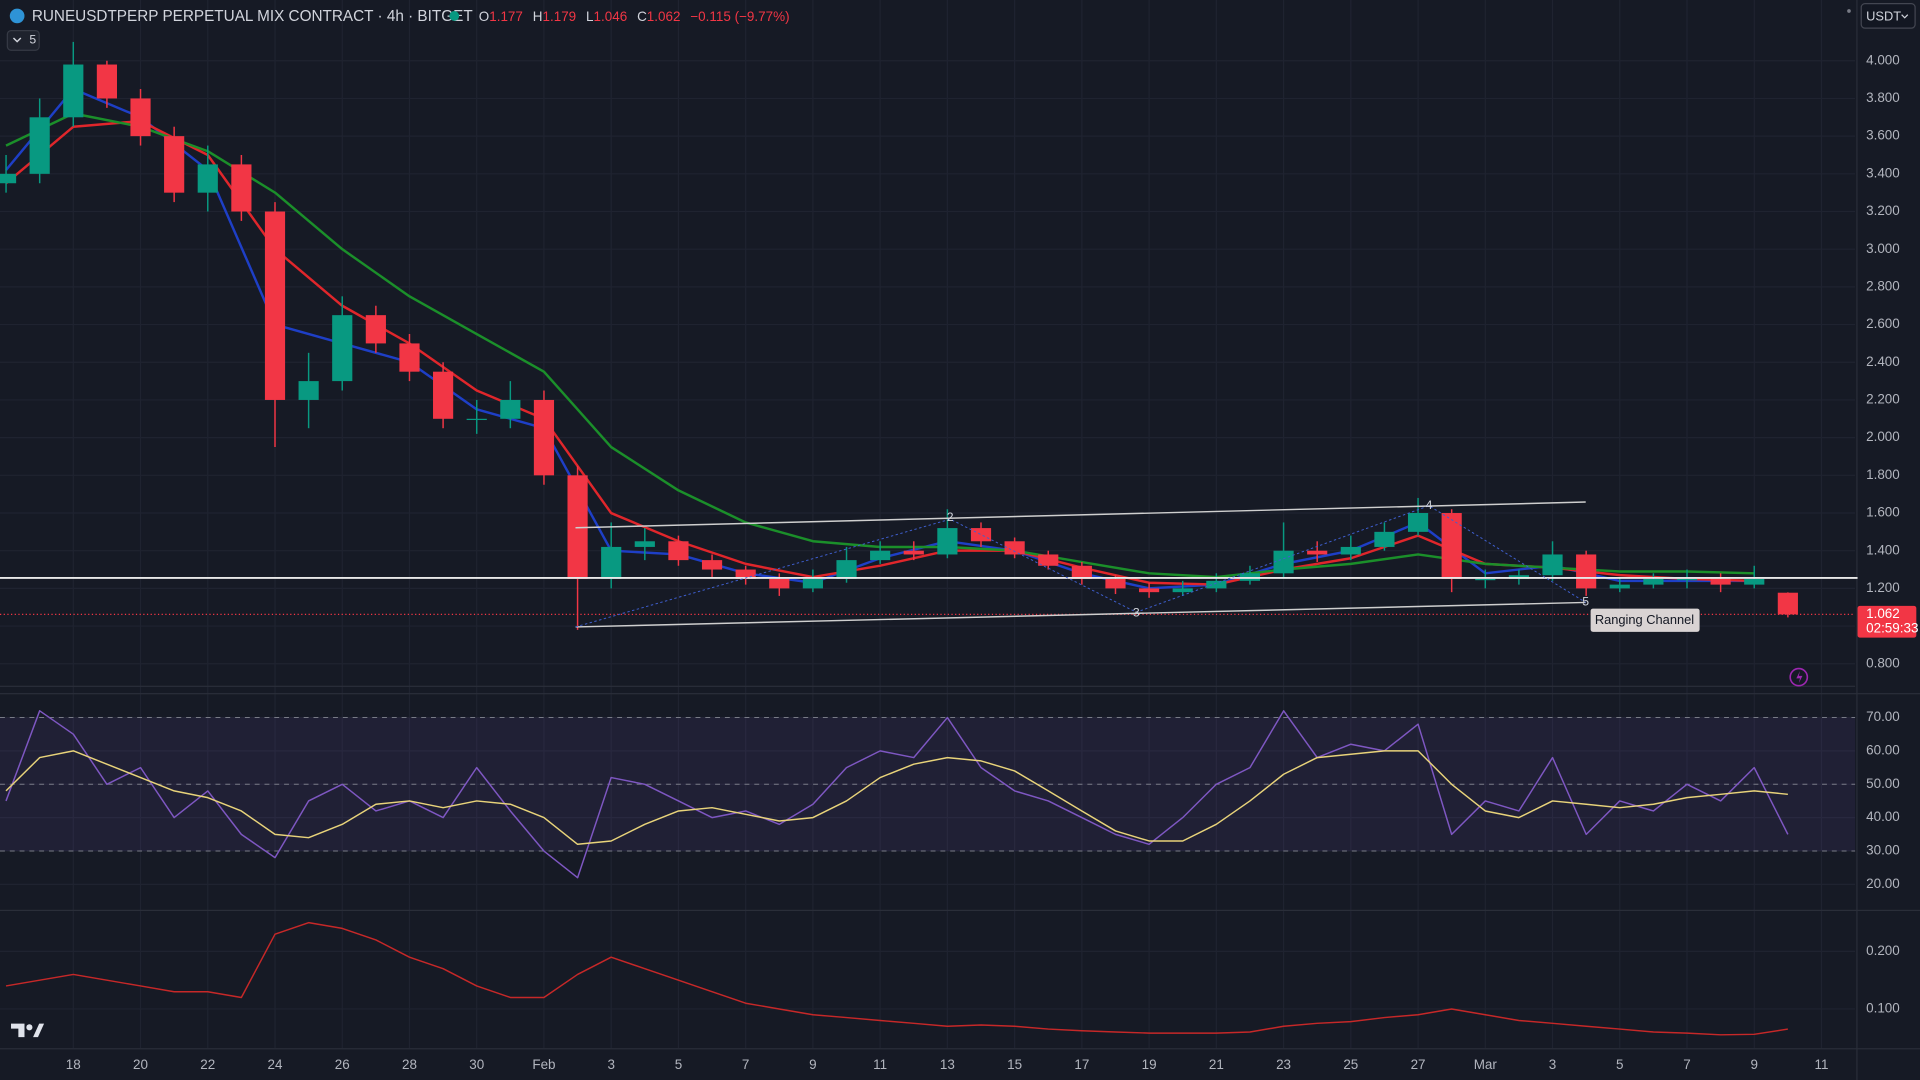 The image size is (1920, 1080). I want to click on level-band, so click(928, 784).